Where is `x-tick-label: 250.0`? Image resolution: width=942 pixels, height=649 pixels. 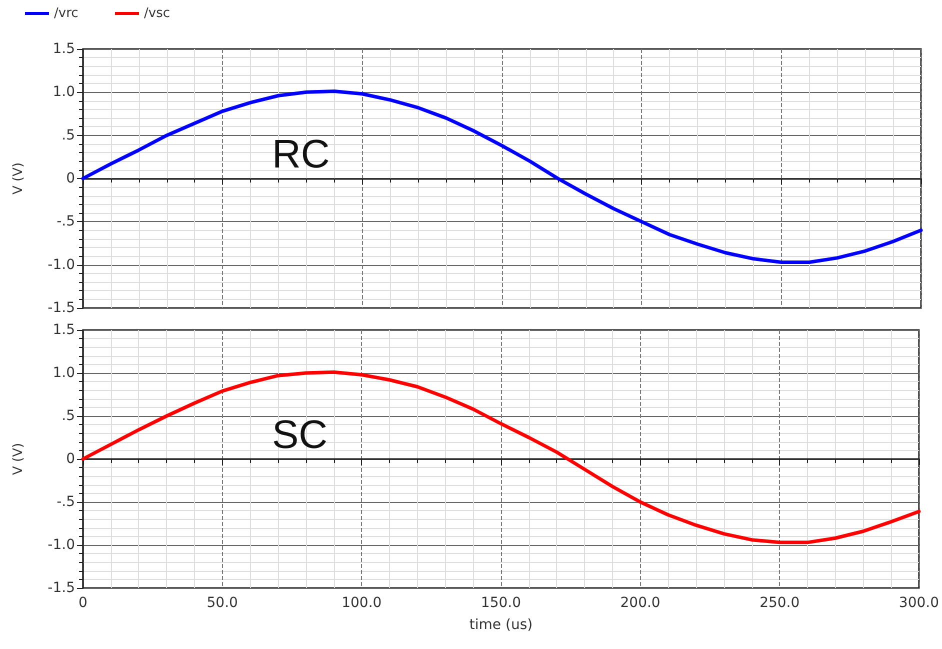
x-tick-label: 250.0 is located at coordinates (780, 603).